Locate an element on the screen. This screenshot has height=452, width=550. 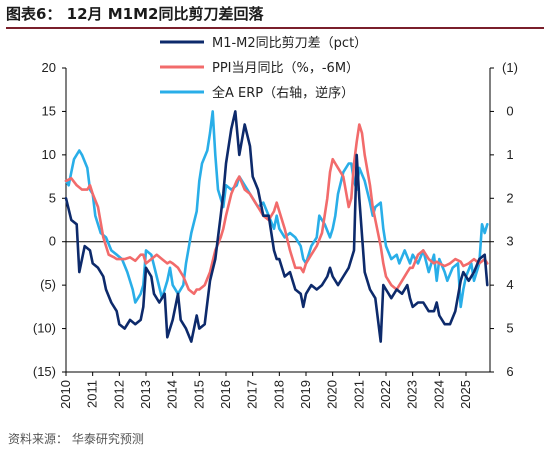
figure-title: 图表6： 12月 M1M2同比剪刀差回落 is located at coordinates (135, 14).